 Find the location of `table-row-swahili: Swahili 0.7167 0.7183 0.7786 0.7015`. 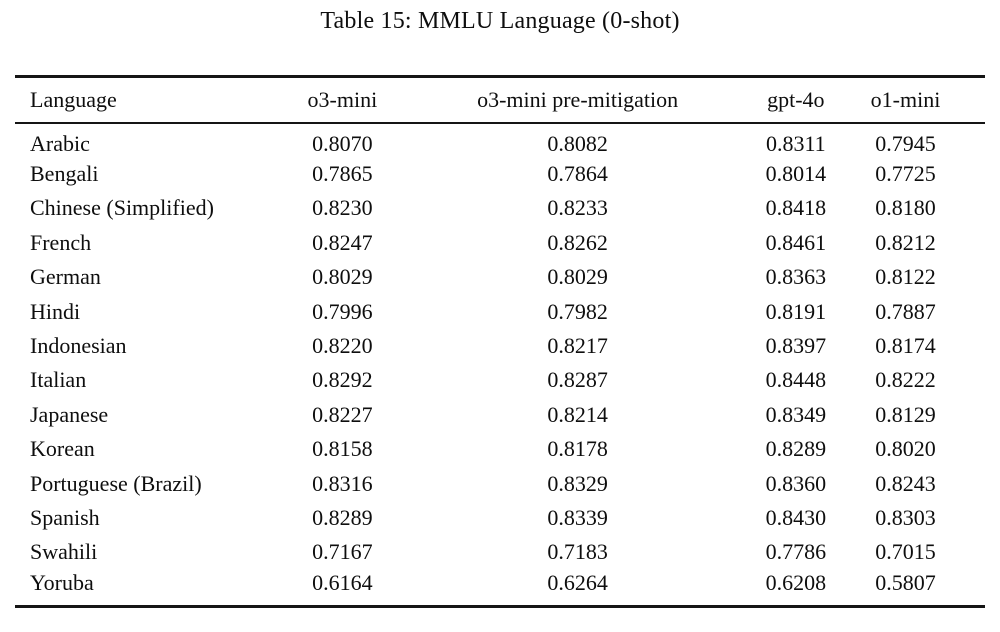

table-row-swahili: Swahili 0.7167 0.7183 0.7786 0.7015 is located at coordinates (500, 552).